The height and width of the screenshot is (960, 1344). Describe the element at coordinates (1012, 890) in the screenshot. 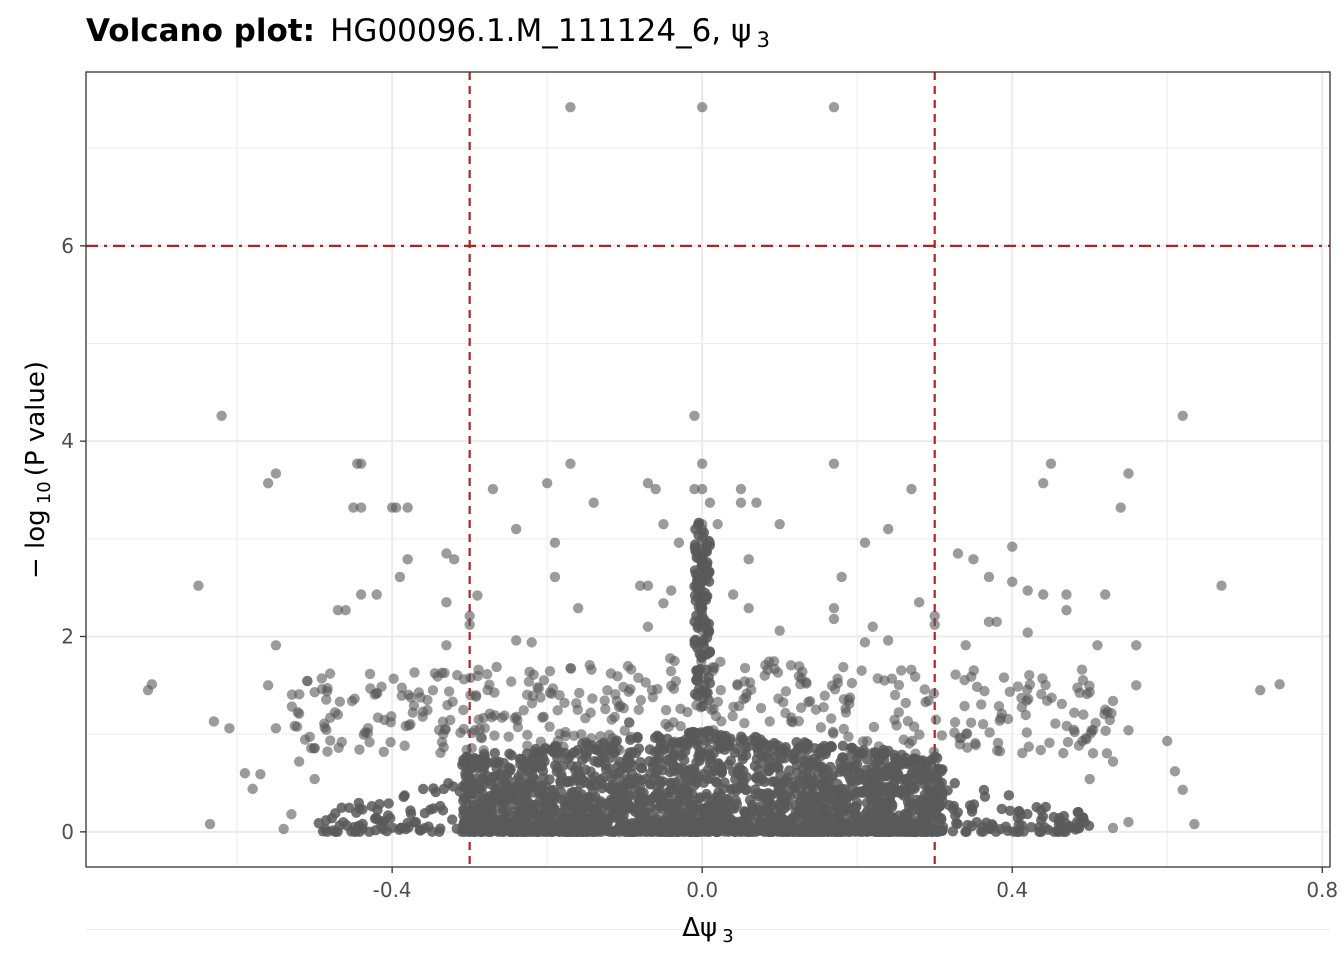

I see `x-tick-label: 0.4` at that location.